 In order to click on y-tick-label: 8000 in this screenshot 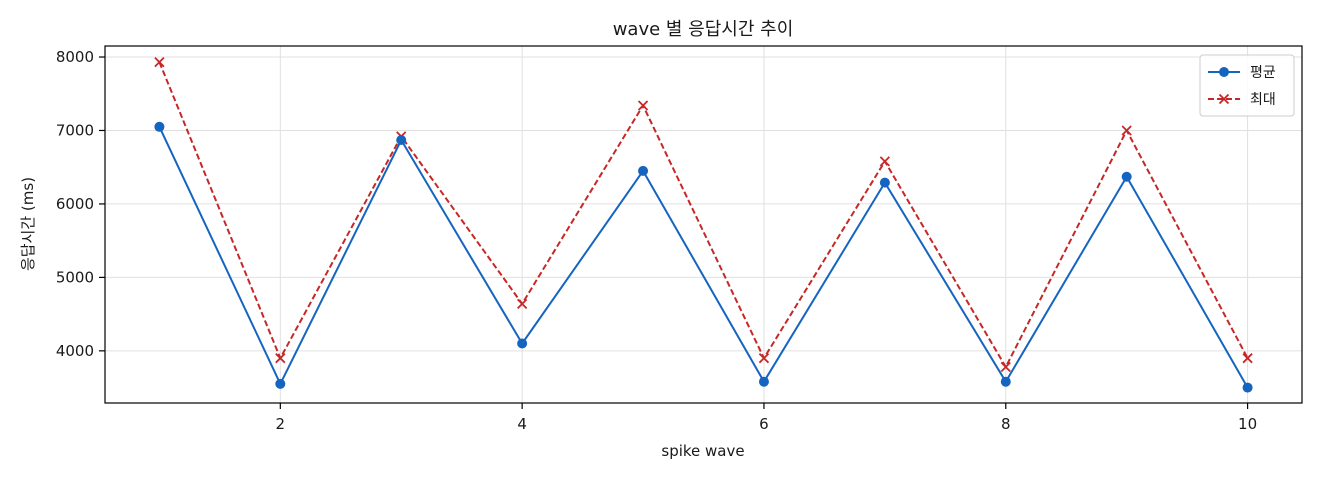, I will do `click(75, 57)`.